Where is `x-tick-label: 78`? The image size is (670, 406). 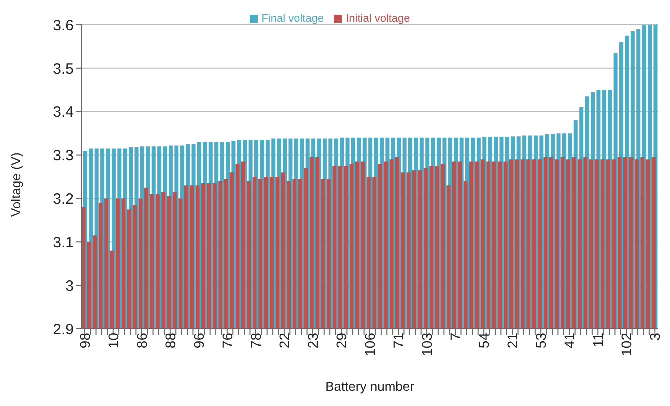 x-tick-label: 78 is located at coordinates (256, 340).